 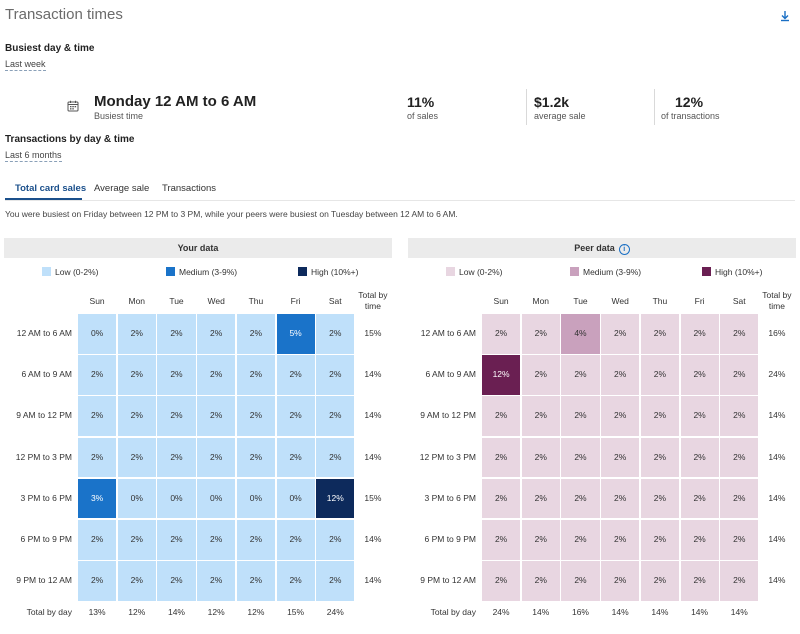 What do you see at coordinates (97, 301) in the screenshot?
I see `column-header: Sun` at bounding box center [97, 301].